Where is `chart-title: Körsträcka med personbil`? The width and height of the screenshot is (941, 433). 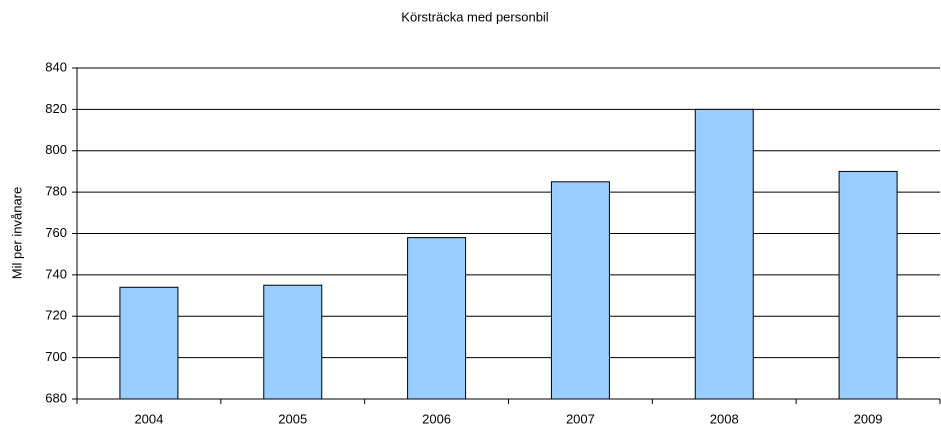
chart-title: Körsträcka med personbil is located at coordinates (475, 16).